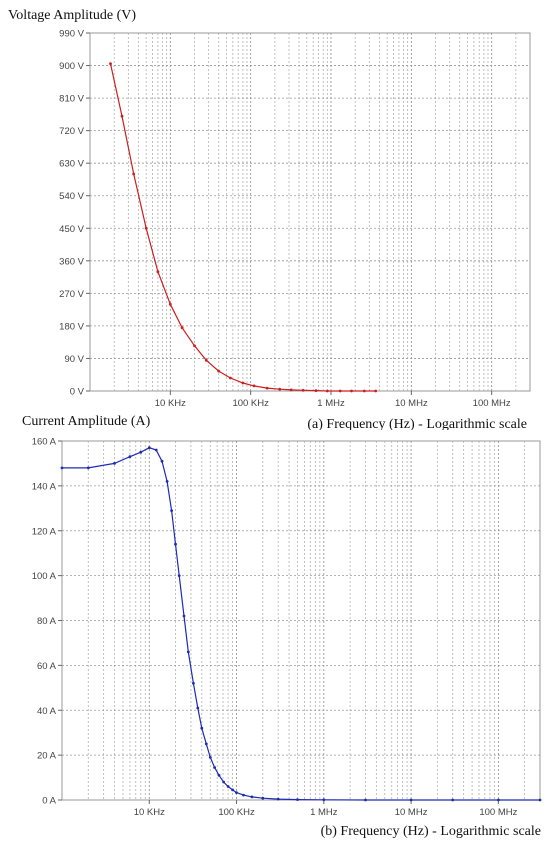 This screenshot has height=846, width=550. Describe the element at coordinates (44, 486) in the screenshot. I see `y-tick-label: 140 A` at that location.